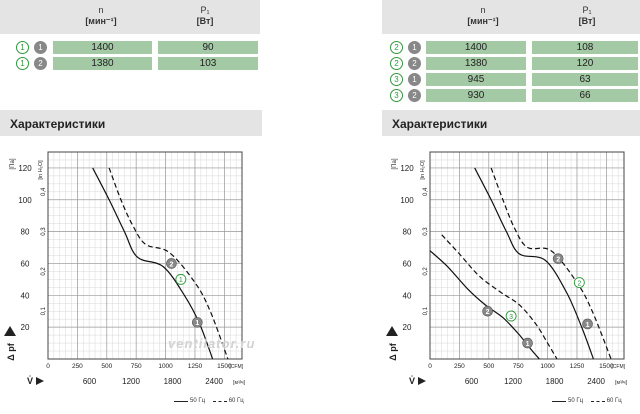 This screenshot has height=414, width=640. Describe the element at coordinates (555, 381) in the screenshot. I see `x-tick-label-m3h: 1800` at that location.